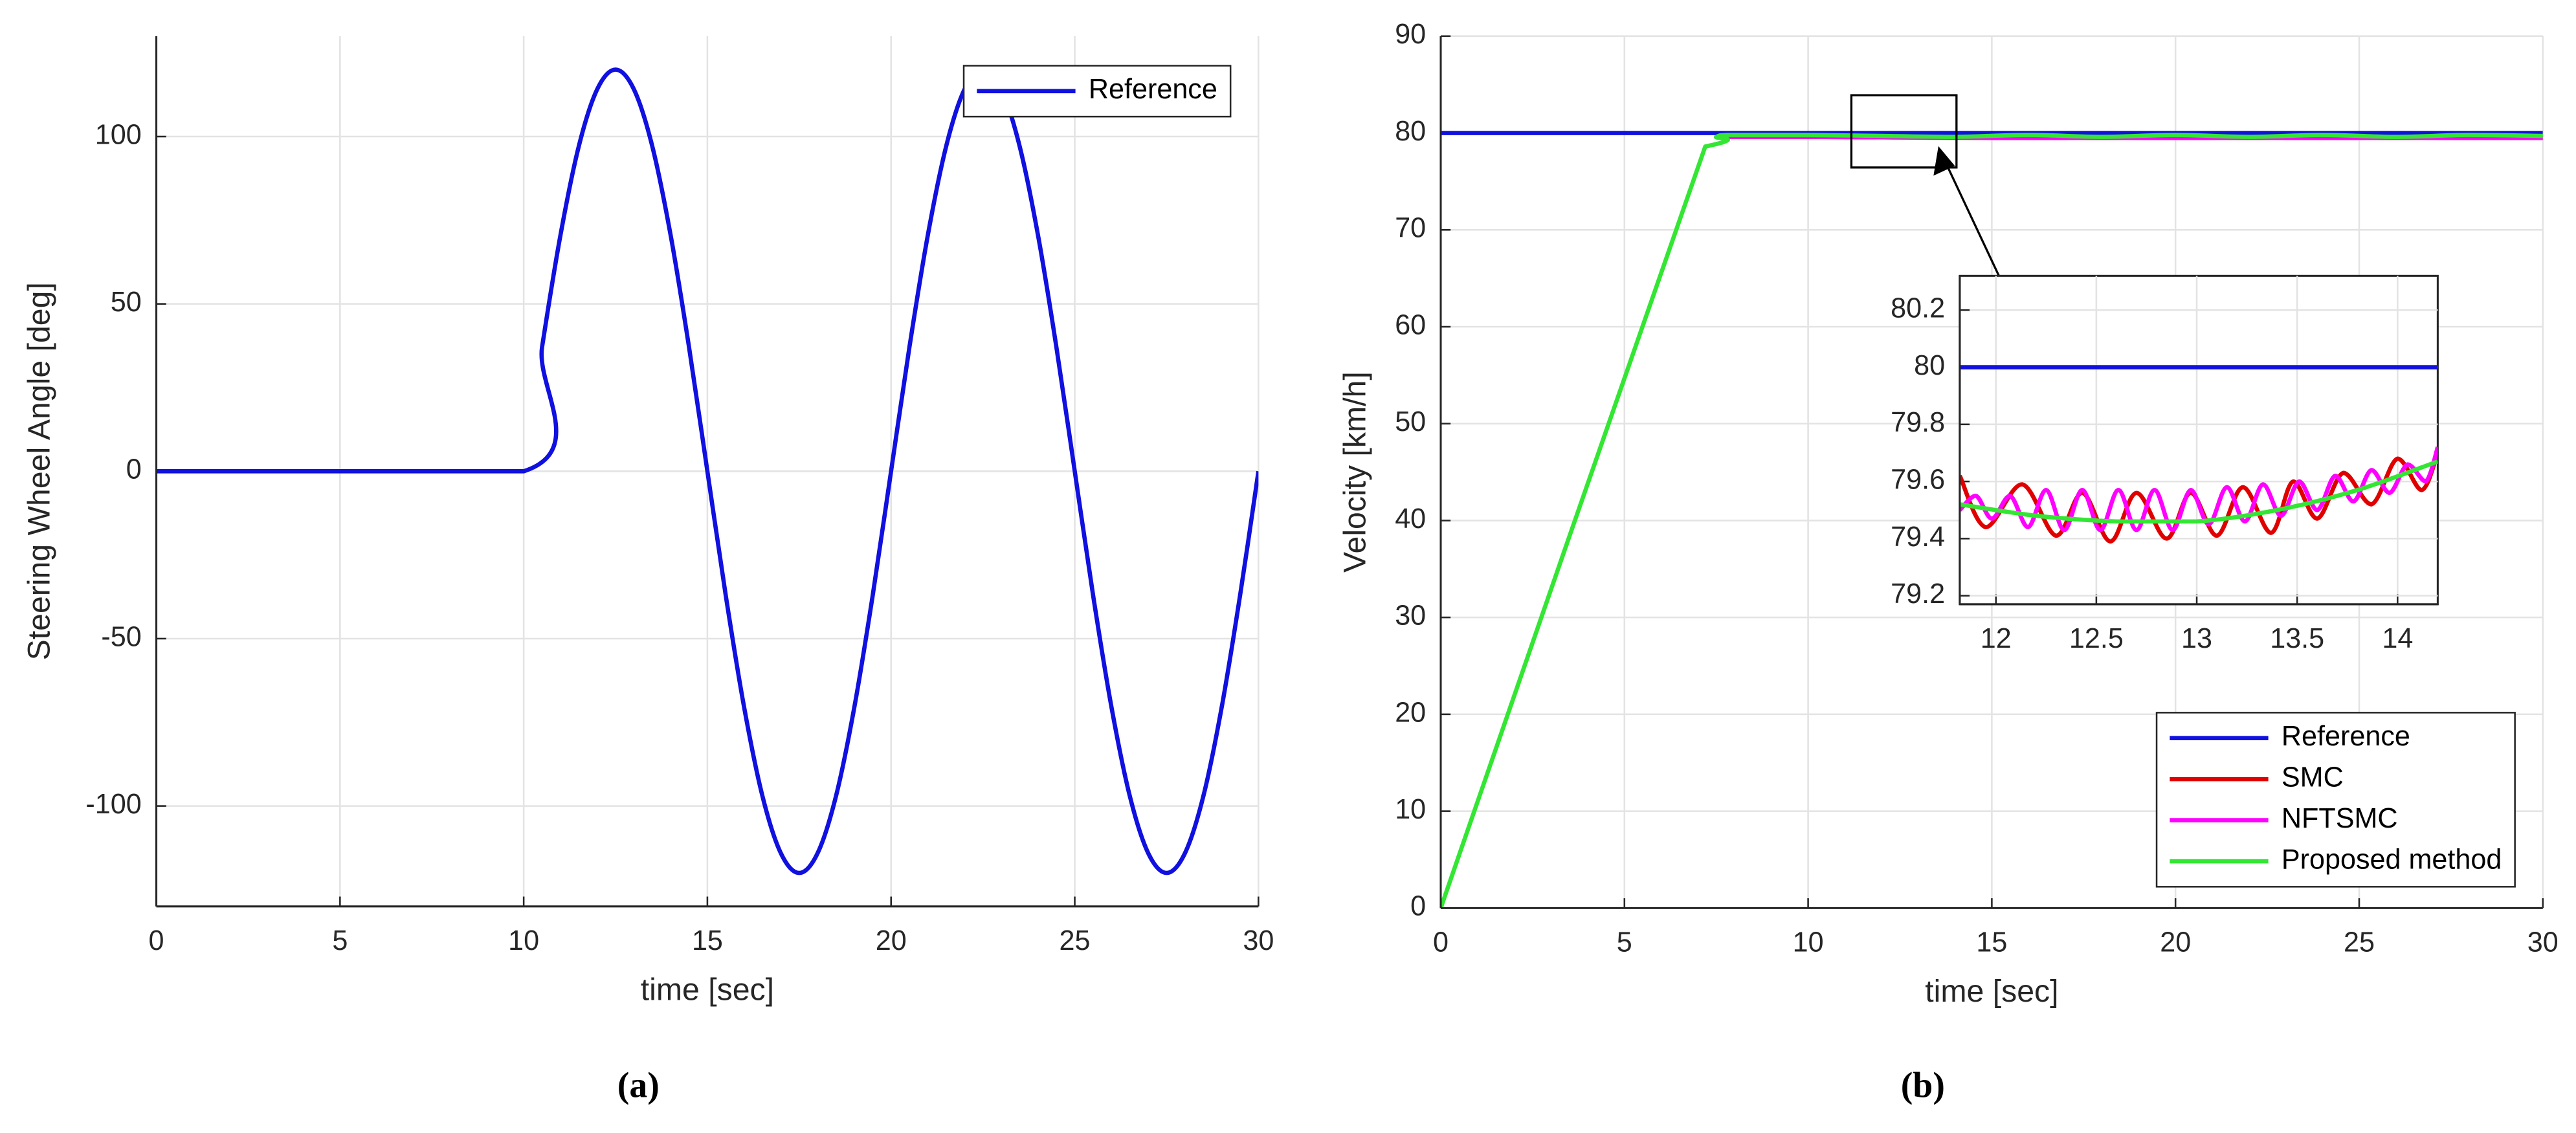  I want to click on y-tick-label: 79.6, so click(1918, 479).